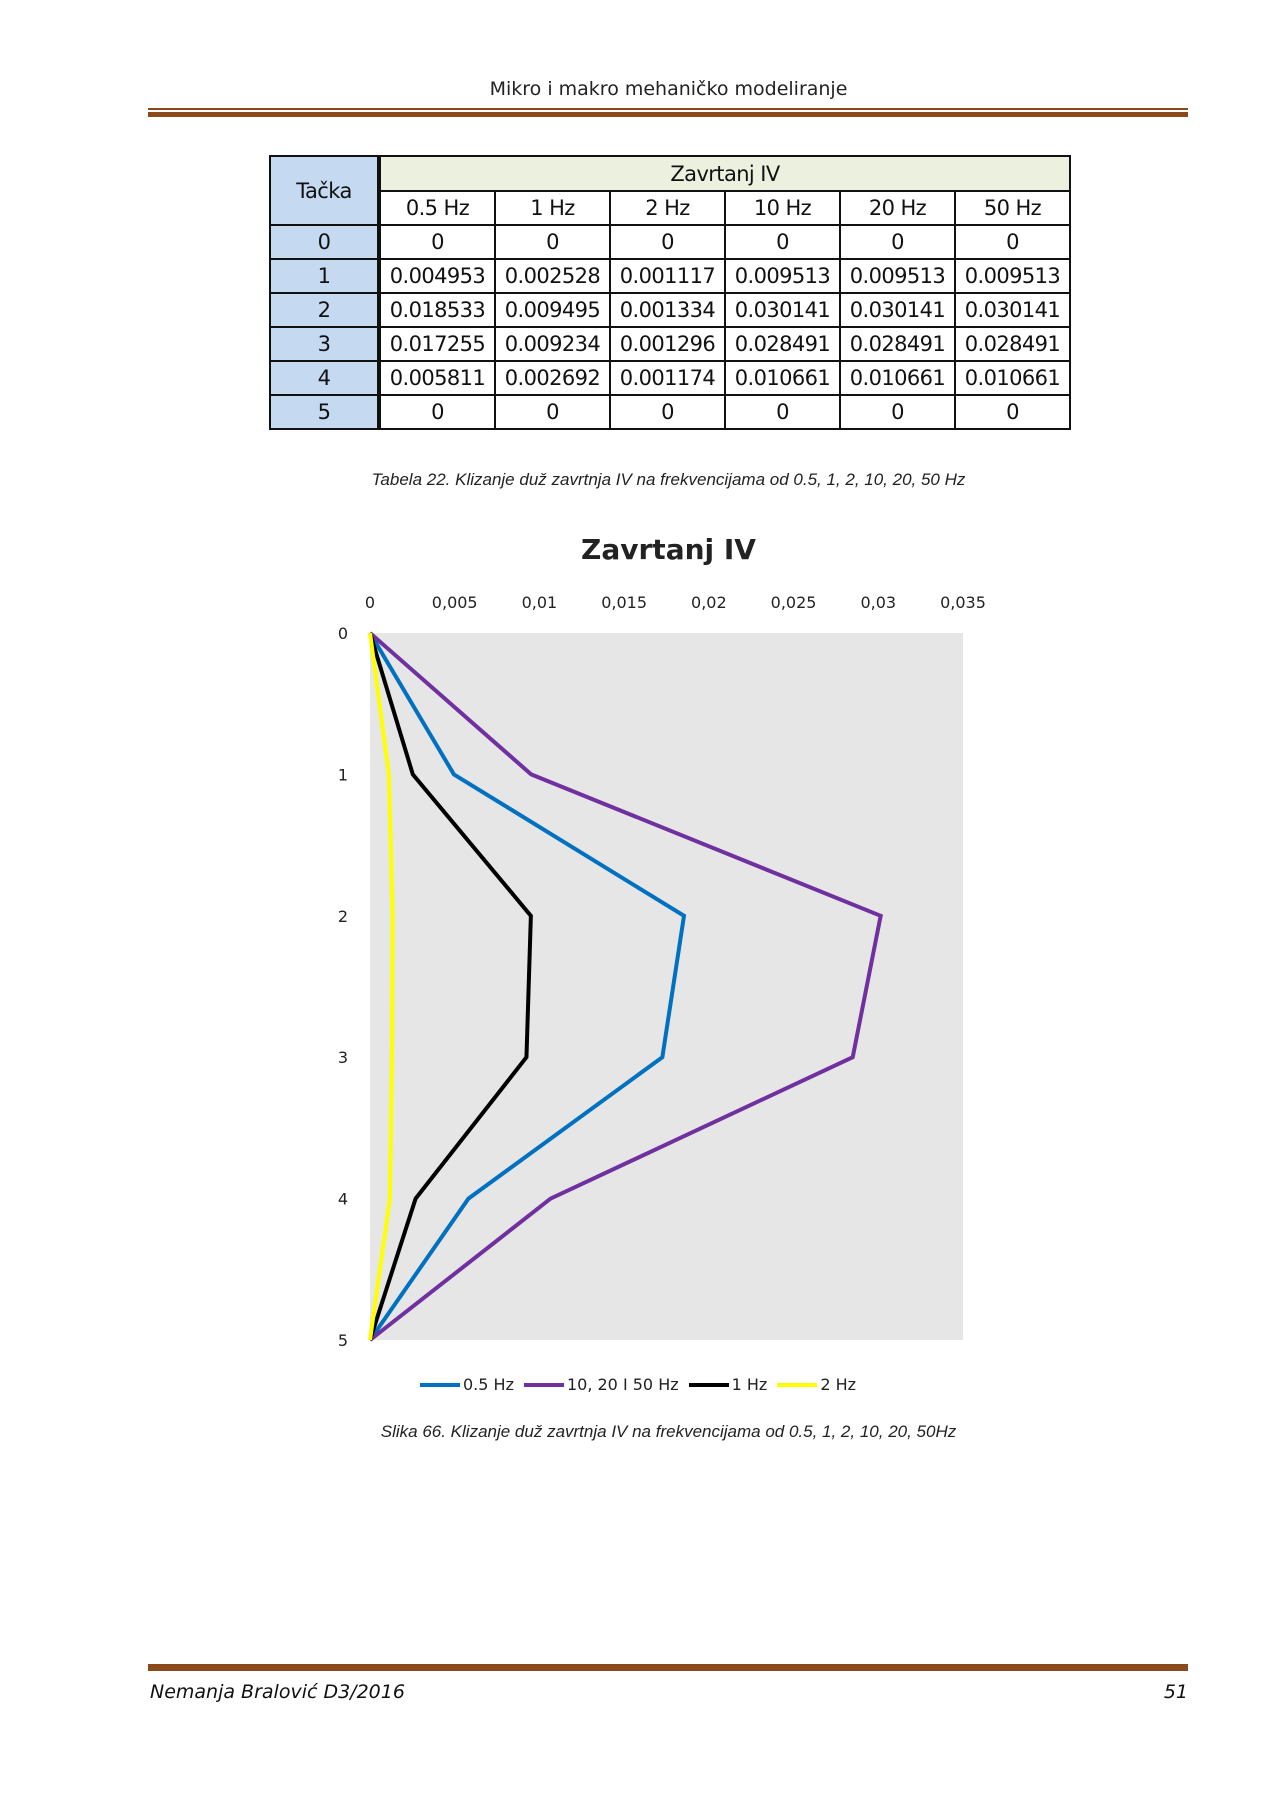 This screenshot has width=1272, height=1800. I want to click on x-tick-label: 0,025, so click(794, 602).